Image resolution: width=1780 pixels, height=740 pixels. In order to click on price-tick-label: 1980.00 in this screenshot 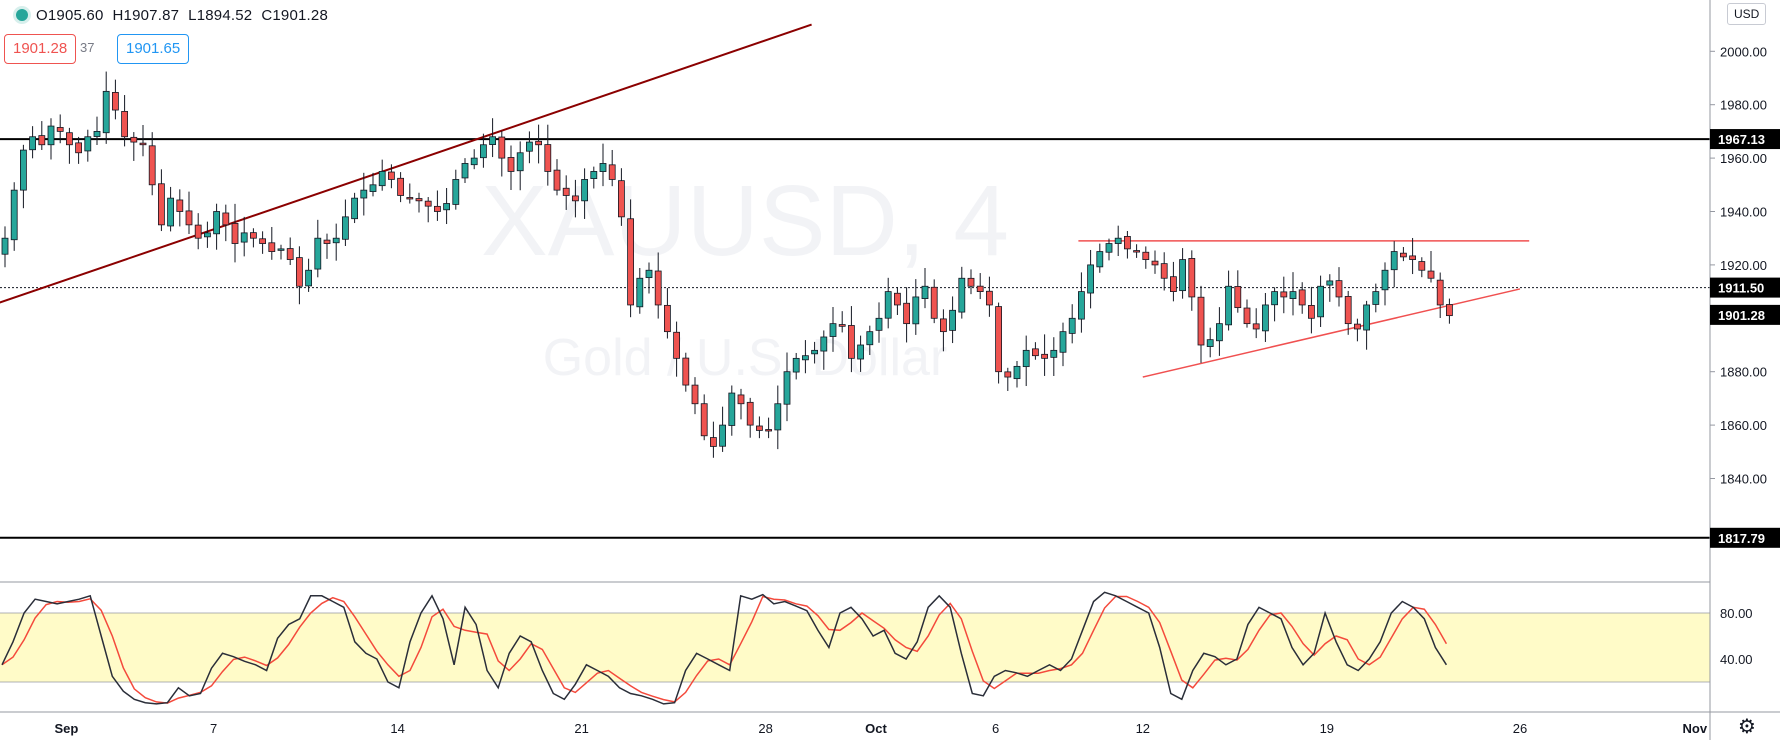, I will do `click(1743, 105)`.